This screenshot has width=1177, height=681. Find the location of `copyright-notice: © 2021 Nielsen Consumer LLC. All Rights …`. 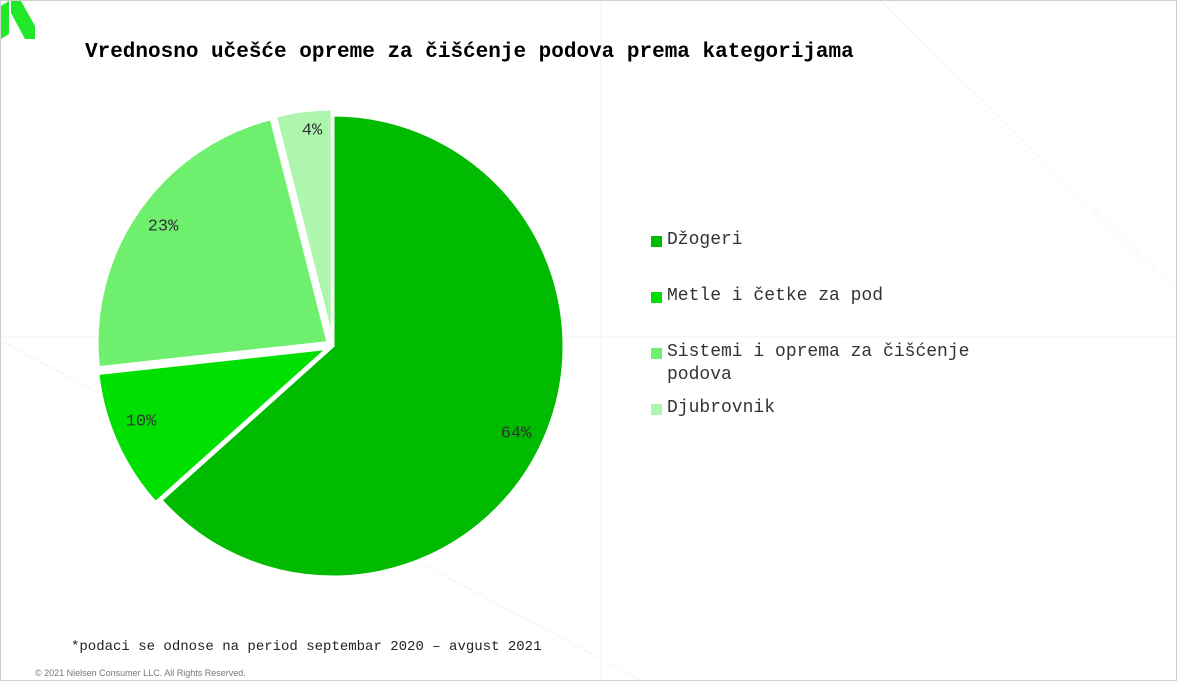

copyright-notice: © 2021 Nielsen Consumer LLC. All Rights … is located at coordinates (140, 673).